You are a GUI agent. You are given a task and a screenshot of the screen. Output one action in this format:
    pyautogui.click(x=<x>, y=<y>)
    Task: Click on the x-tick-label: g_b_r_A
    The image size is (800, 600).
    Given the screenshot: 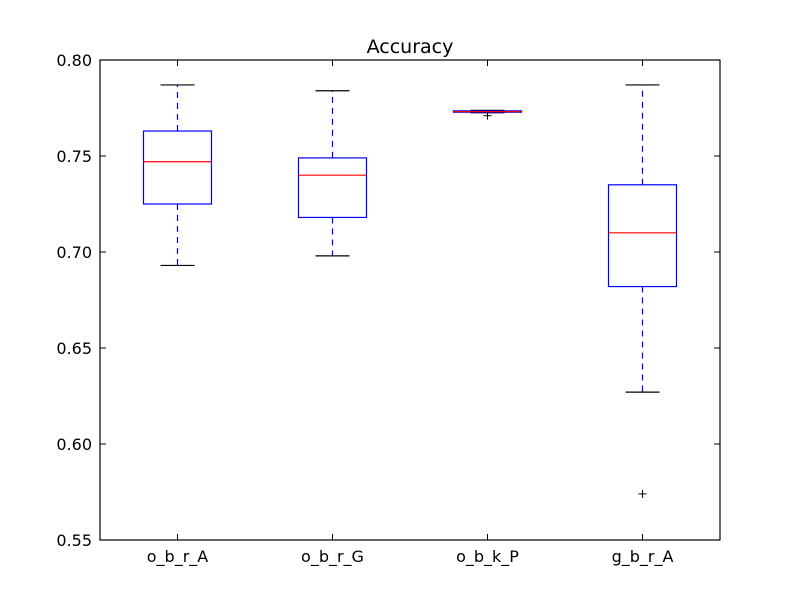 What is the action you would take?
    pyautogui.click(x=643, y=557)
    